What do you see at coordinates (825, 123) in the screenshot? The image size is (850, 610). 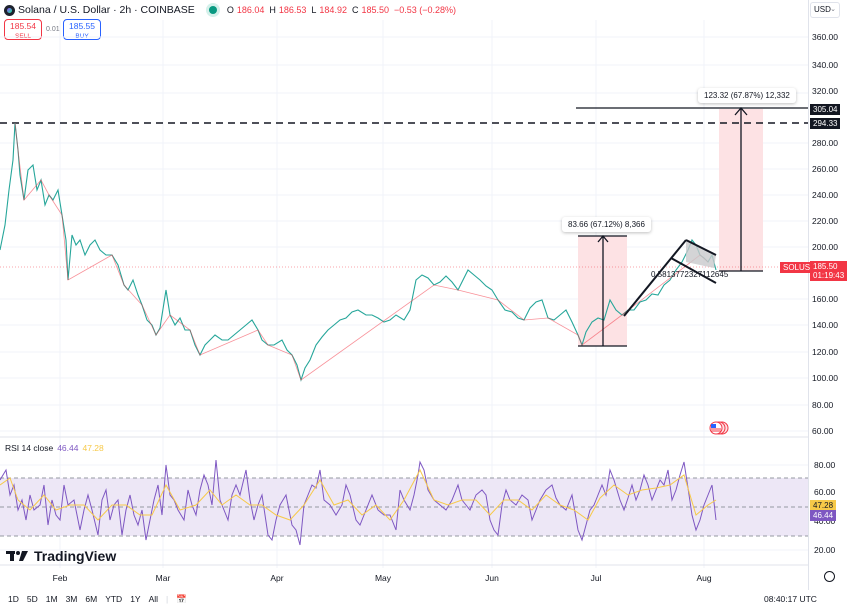 I see `resistance-price-tag: 294.33` at bounding box center [825, 123].